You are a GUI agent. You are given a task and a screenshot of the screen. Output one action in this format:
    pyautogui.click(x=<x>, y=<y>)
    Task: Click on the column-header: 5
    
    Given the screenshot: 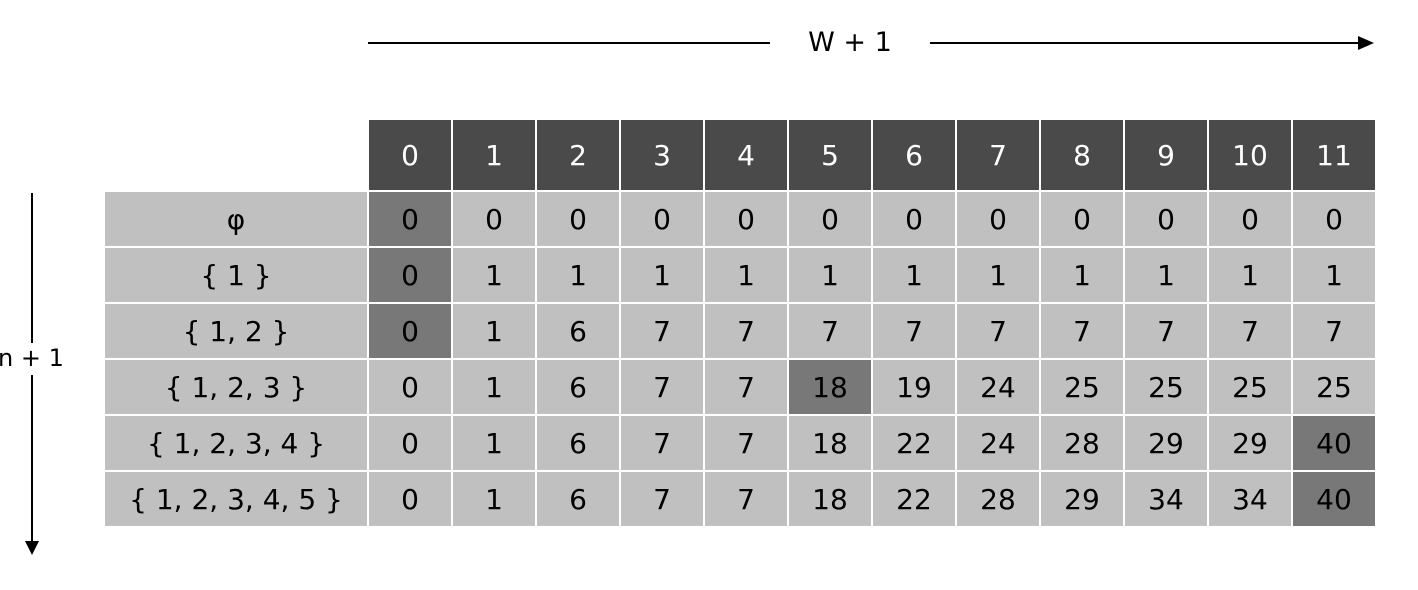 What is the action you would take?
    pyautogui.click(x=830, y=155)
    